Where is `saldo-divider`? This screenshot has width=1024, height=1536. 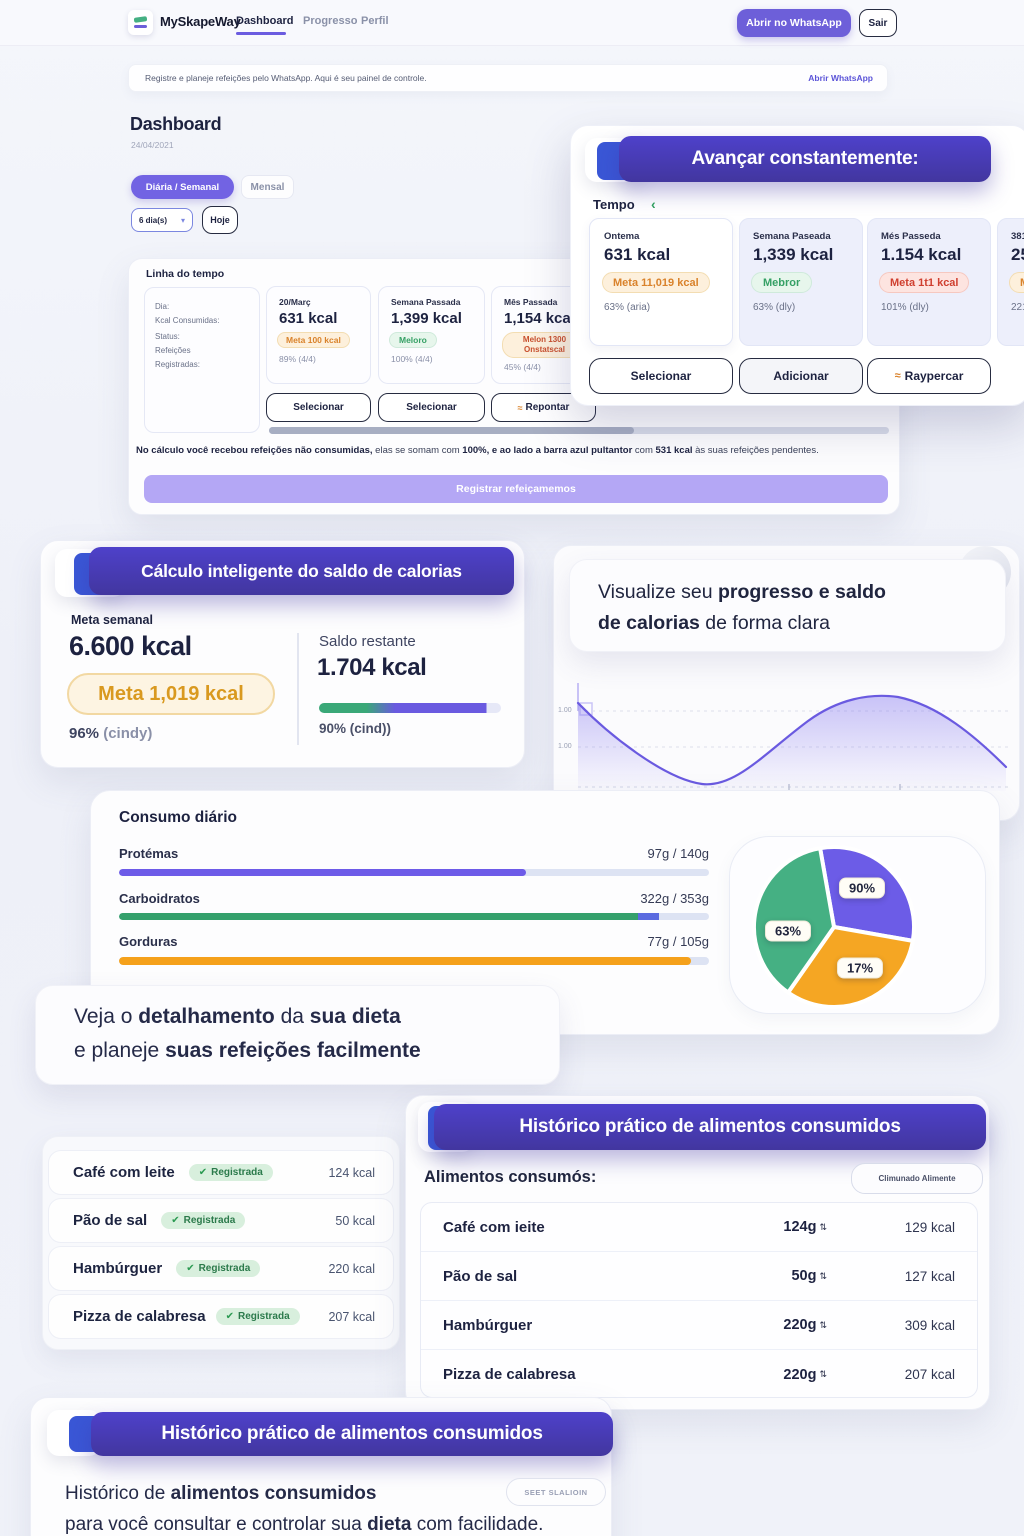 saldo-divider is located at coordinates (298, 689).